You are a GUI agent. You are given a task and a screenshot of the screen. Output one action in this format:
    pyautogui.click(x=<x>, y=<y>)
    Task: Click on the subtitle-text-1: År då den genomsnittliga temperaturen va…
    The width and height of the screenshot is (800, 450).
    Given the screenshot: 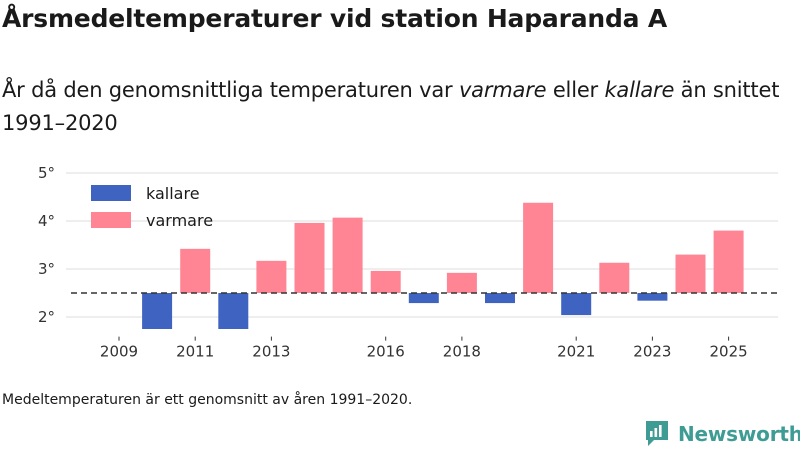 What is the action you would take?
    pyautogui.click(x=230, y=90)
    